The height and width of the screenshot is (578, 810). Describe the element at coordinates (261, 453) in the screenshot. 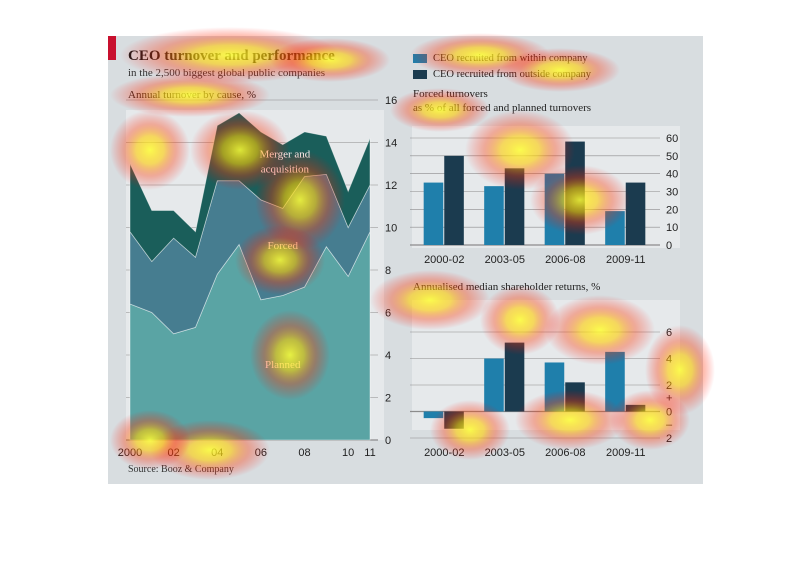

I see `x-tick-label: 06` at that location.